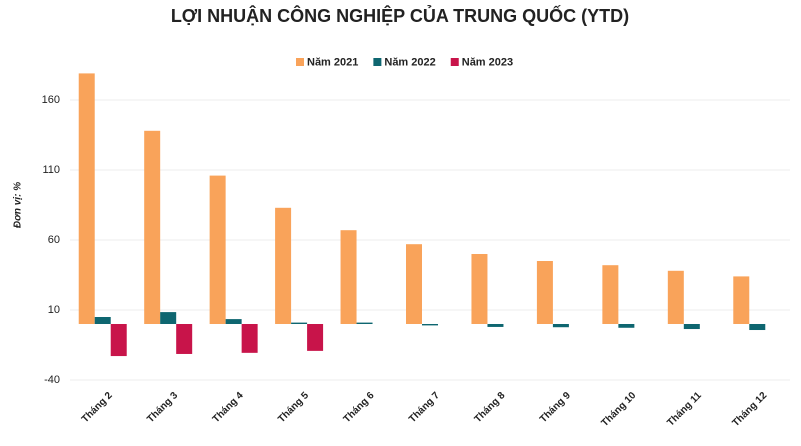  Describe the element at coordinates (162, 407) in the screenshot. I see `x-tick-label: Tháng 3` at that location.